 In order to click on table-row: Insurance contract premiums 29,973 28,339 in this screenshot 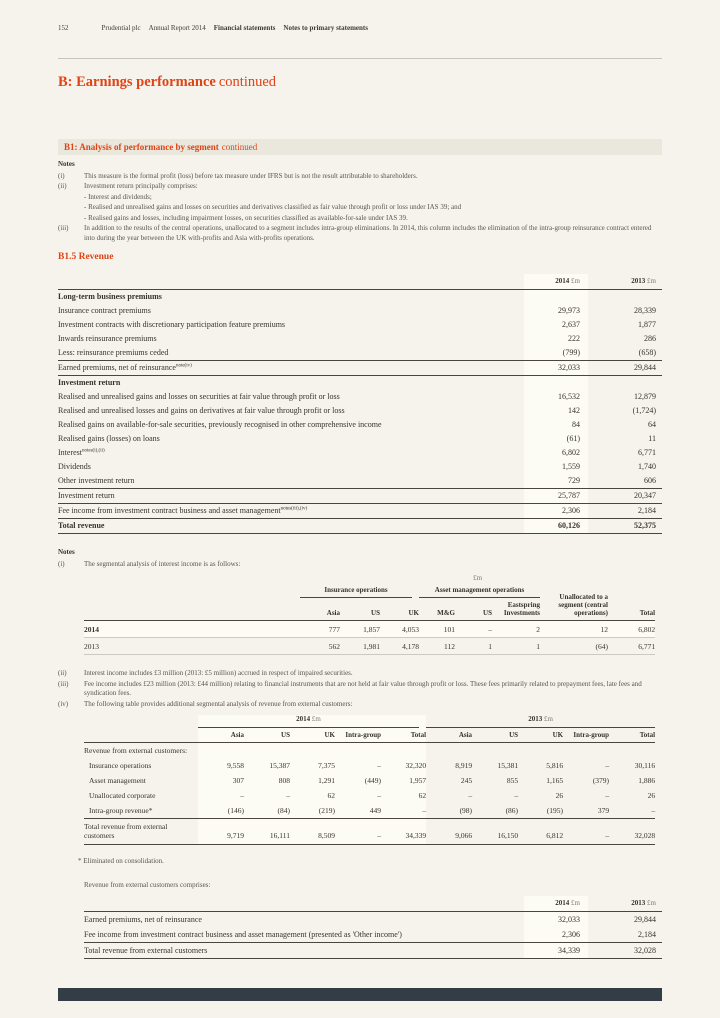, I will do `click(360, 311)`.